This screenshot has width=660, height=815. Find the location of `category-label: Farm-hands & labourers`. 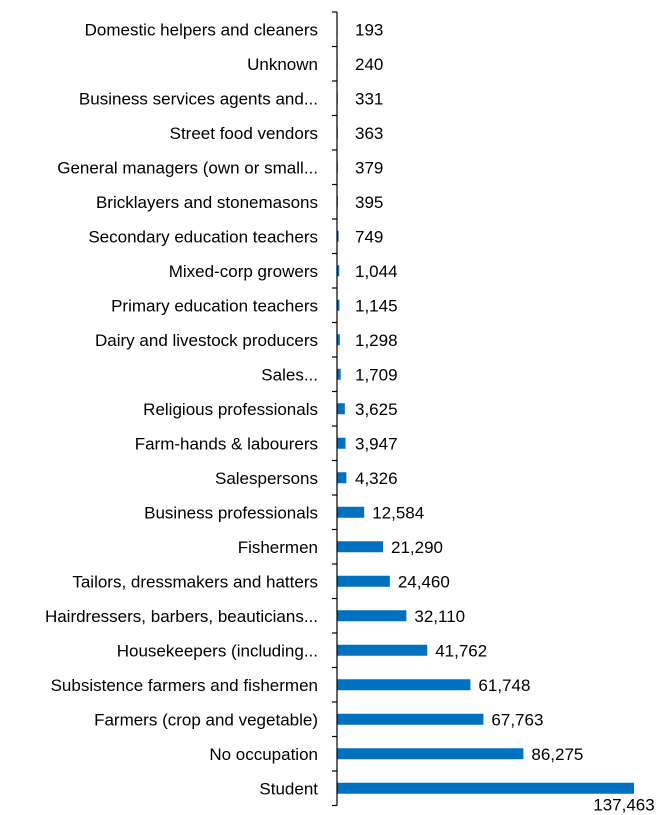

category-label: Farm-hands & labourers is located at coordinates (226, 443).